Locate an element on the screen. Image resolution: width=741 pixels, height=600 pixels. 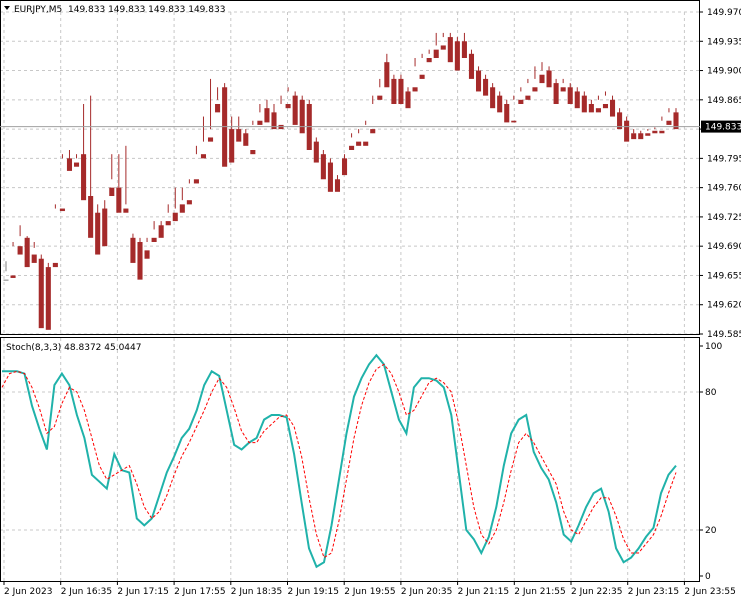
price-tick-label: 149.655 is located at coordinates (724, 276).